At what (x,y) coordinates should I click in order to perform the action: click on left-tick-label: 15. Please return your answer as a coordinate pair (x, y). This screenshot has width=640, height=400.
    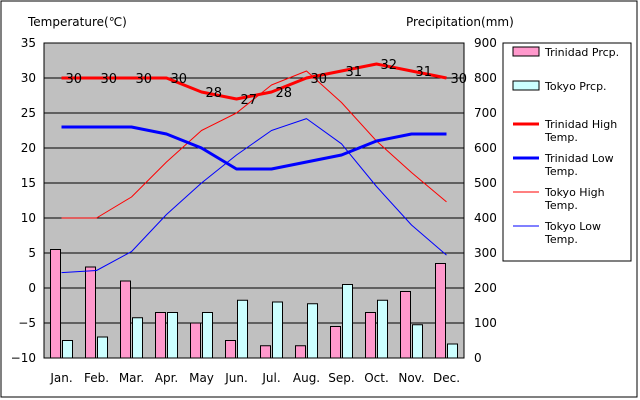
    Looking at the image, I should click on (28, 183).